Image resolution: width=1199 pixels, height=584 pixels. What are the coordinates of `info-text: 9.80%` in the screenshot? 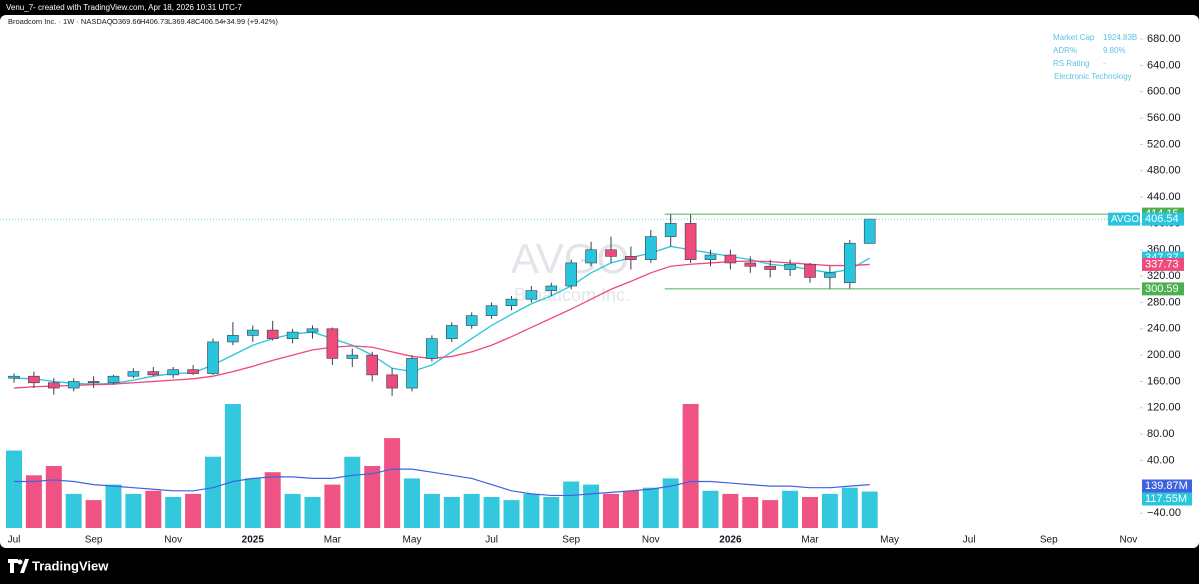 It's located at (1114, 50).